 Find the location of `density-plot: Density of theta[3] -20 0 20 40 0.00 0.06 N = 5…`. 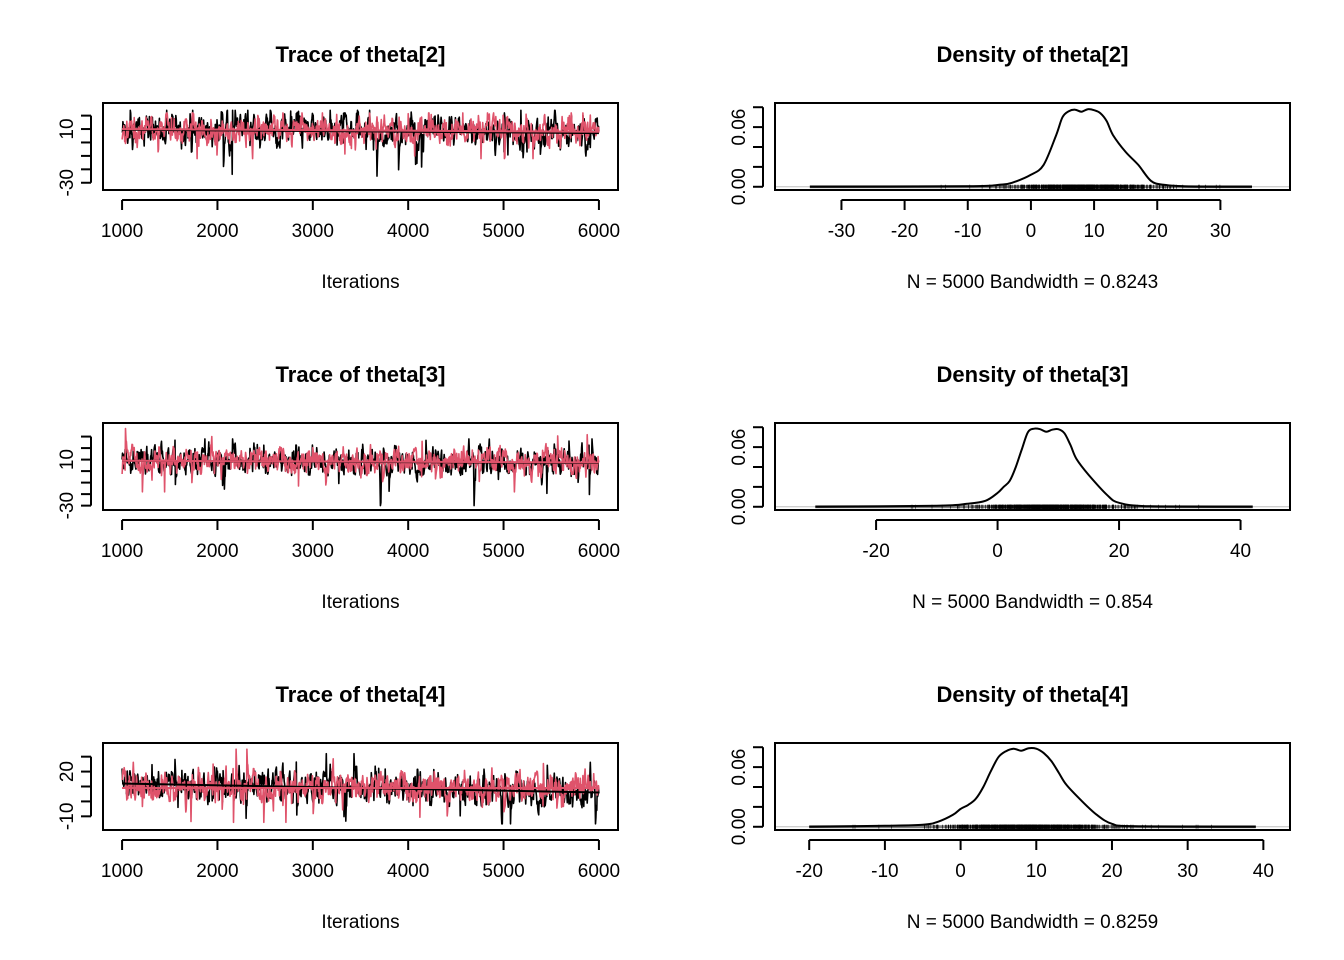

density-plot: Density of theta[3] -20 0 20 40 0.00 0.06 N = 5… is located at coordinates (1010, 487).